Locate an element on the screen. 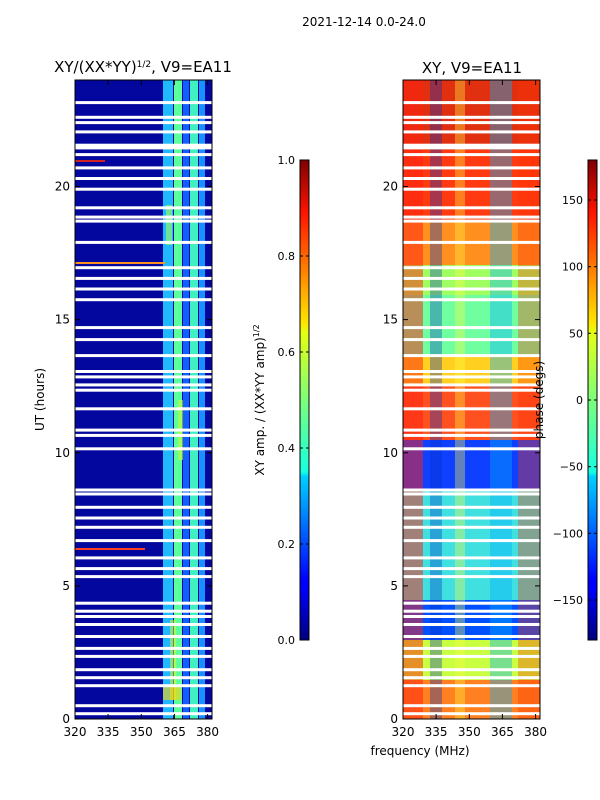  amplitude-colorbar-tick-label: 0.4 is located at coordinates (287, 448).